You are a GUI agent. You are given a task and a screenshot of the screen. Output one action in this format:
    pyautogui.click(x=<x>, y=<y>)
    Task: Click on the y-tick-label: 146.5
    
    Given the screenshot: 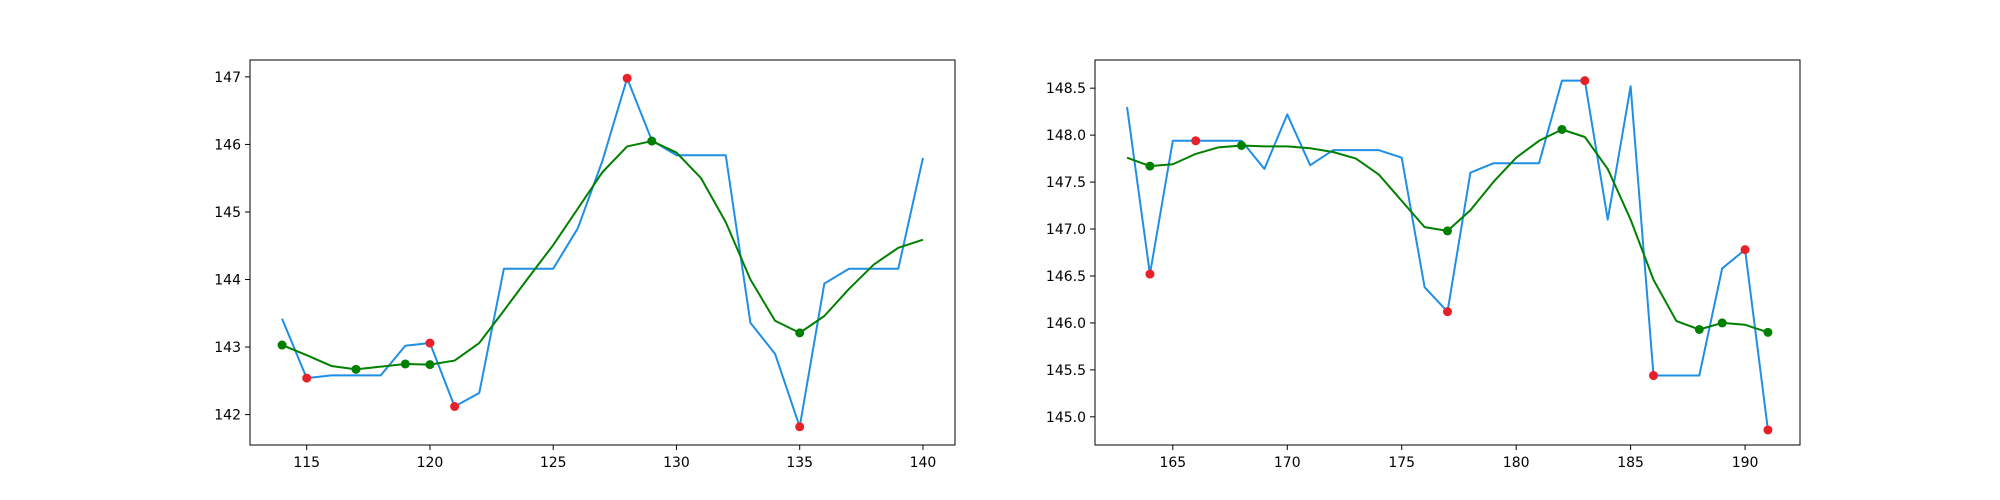 What is the action you would take?
    pyautogui.click(x=1066, y=277)
    